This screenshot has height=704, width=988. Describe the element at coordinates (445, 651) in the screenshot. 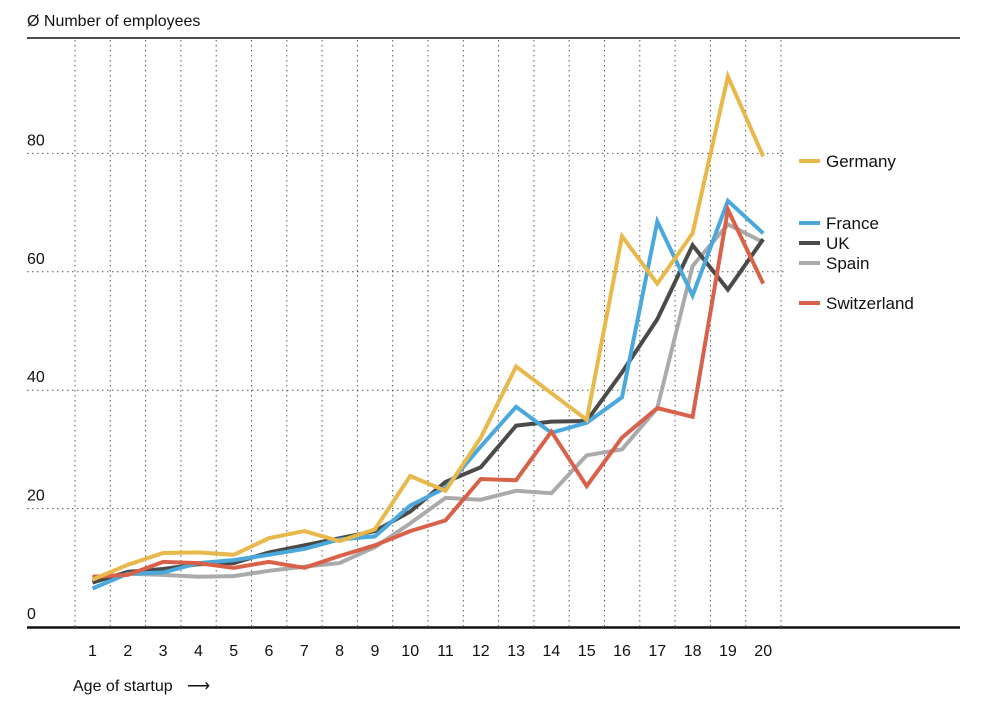

I see `x-tick-label: 11` at that location.